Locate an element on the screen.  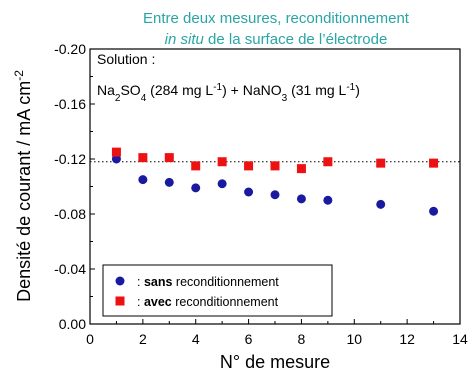
legend-prefix-avec: : is located at coordinates (140, 302).